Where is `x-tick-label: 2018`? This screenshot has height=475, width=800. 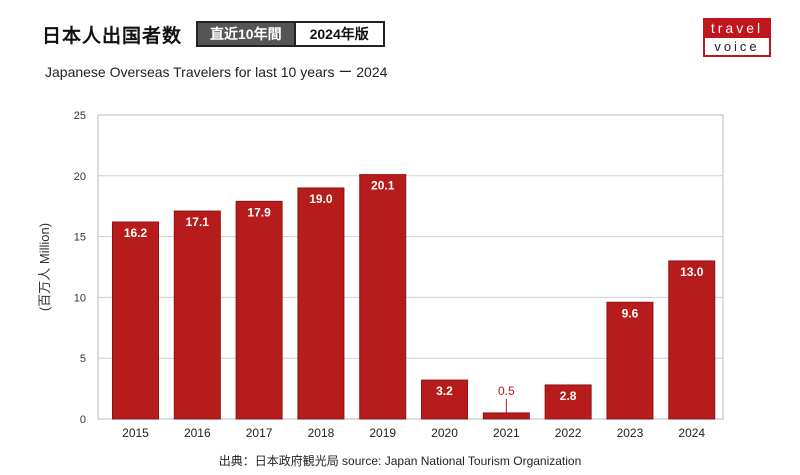 x-tick-label: 2018 is located at coordinates (321, 433).